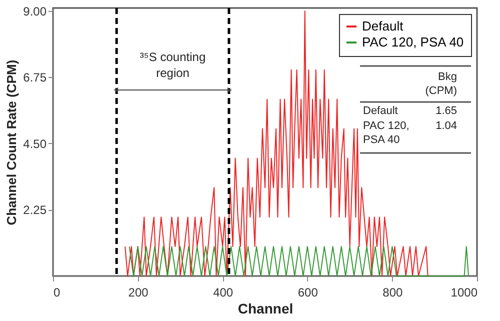 Image resolution: width=500 pixels, height=321 pixels. I want to click on y-axis-title: Channel Count Rate (CPM), so click(12, 143).